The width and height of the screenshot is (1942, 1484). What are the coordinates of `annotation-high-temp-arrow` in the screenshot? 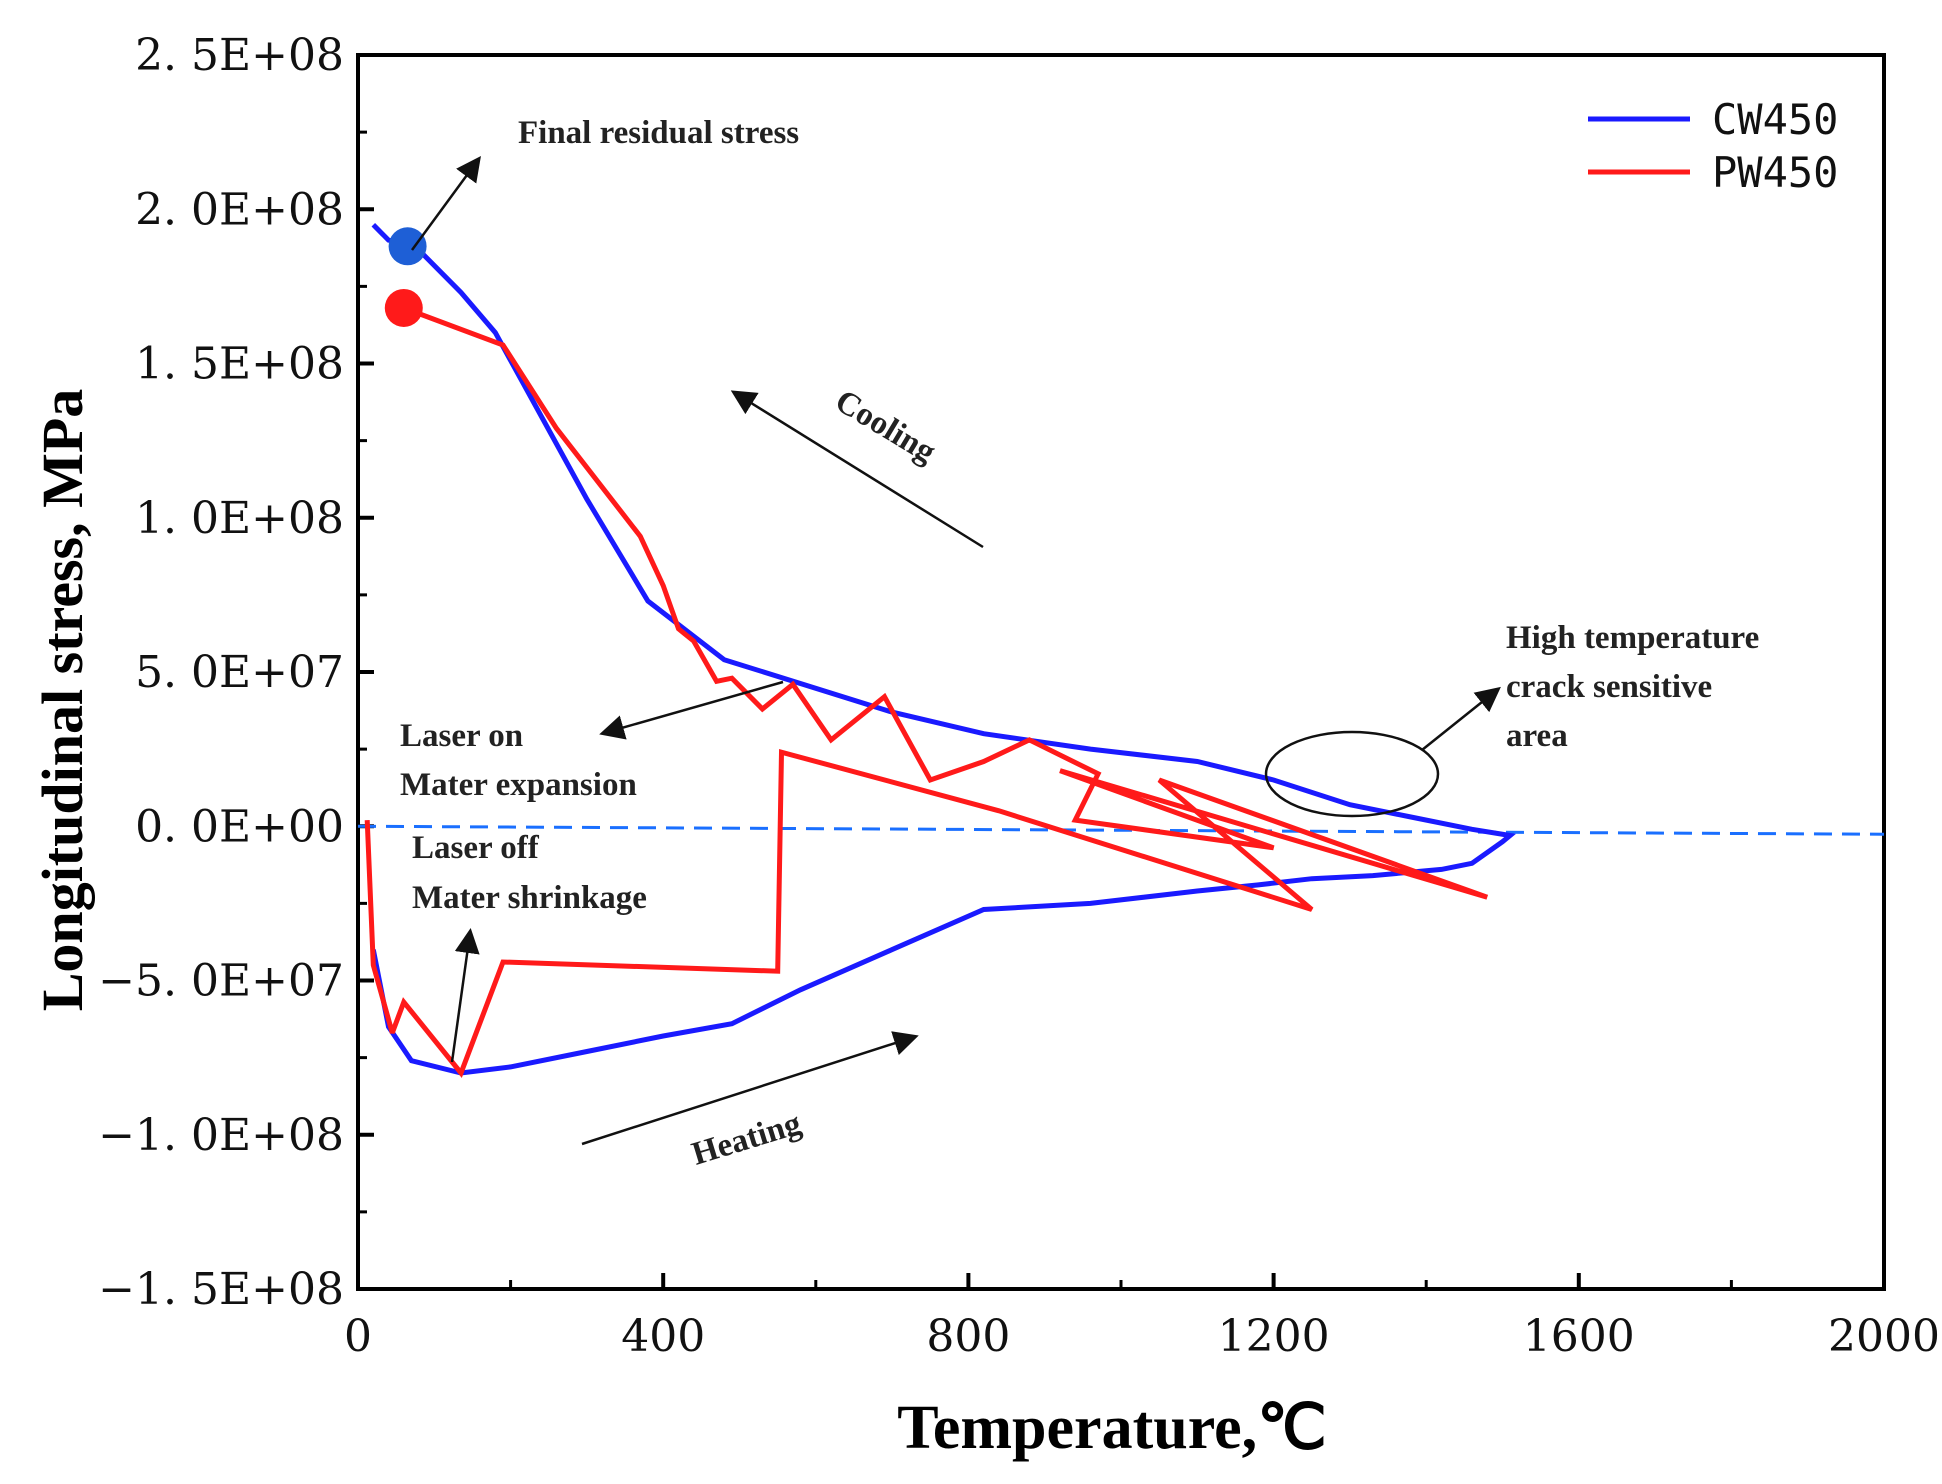 It's located at (1461, 718).